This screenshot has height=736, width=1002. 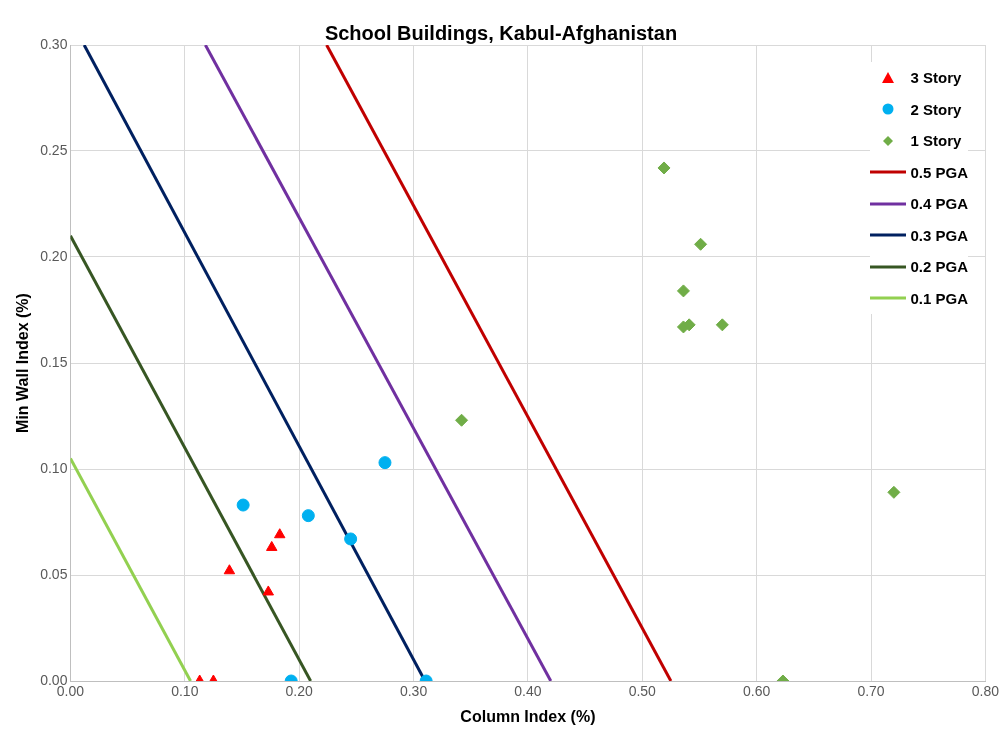 What do you see at coordinates (54, 255) in the screenshot?
I see `y-tick-label: 0.20` at bounding box center [54, 255].